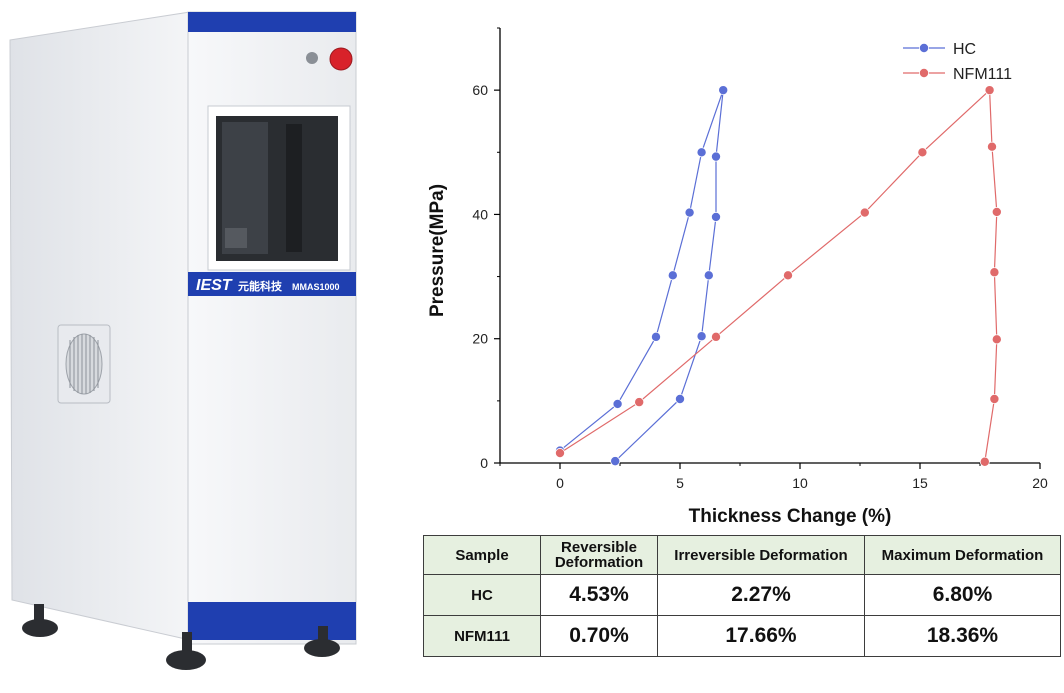 This screenshot has width=1064, height=693. Describe the element at coordinates (214, 285) in the screenshot. I see `brand-logo: IEST` at that location.